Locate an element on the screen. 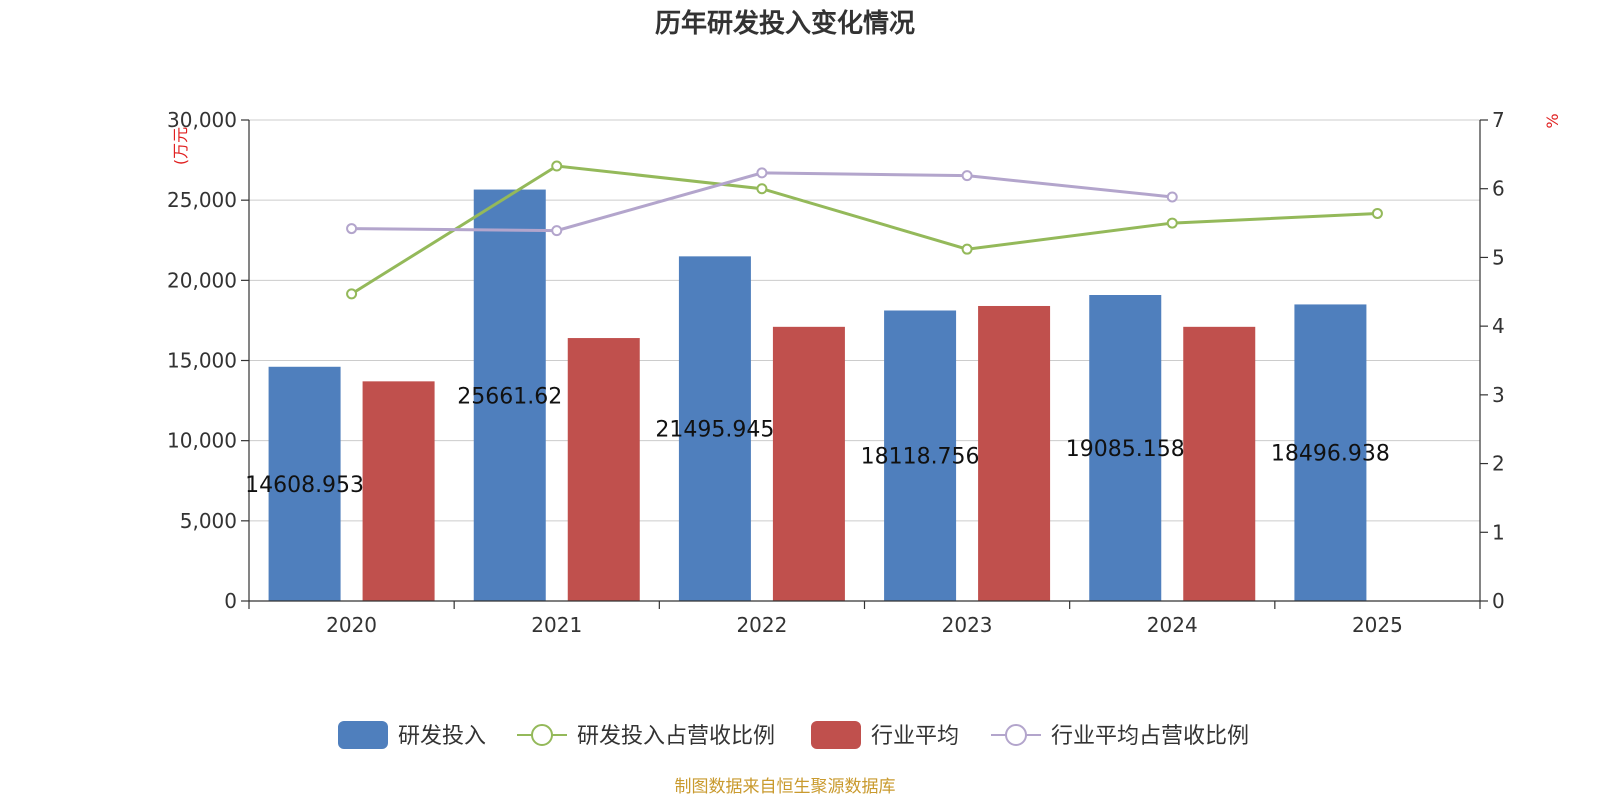  right-axis-tick-label: 7 is located at coordinates (1498, 120).